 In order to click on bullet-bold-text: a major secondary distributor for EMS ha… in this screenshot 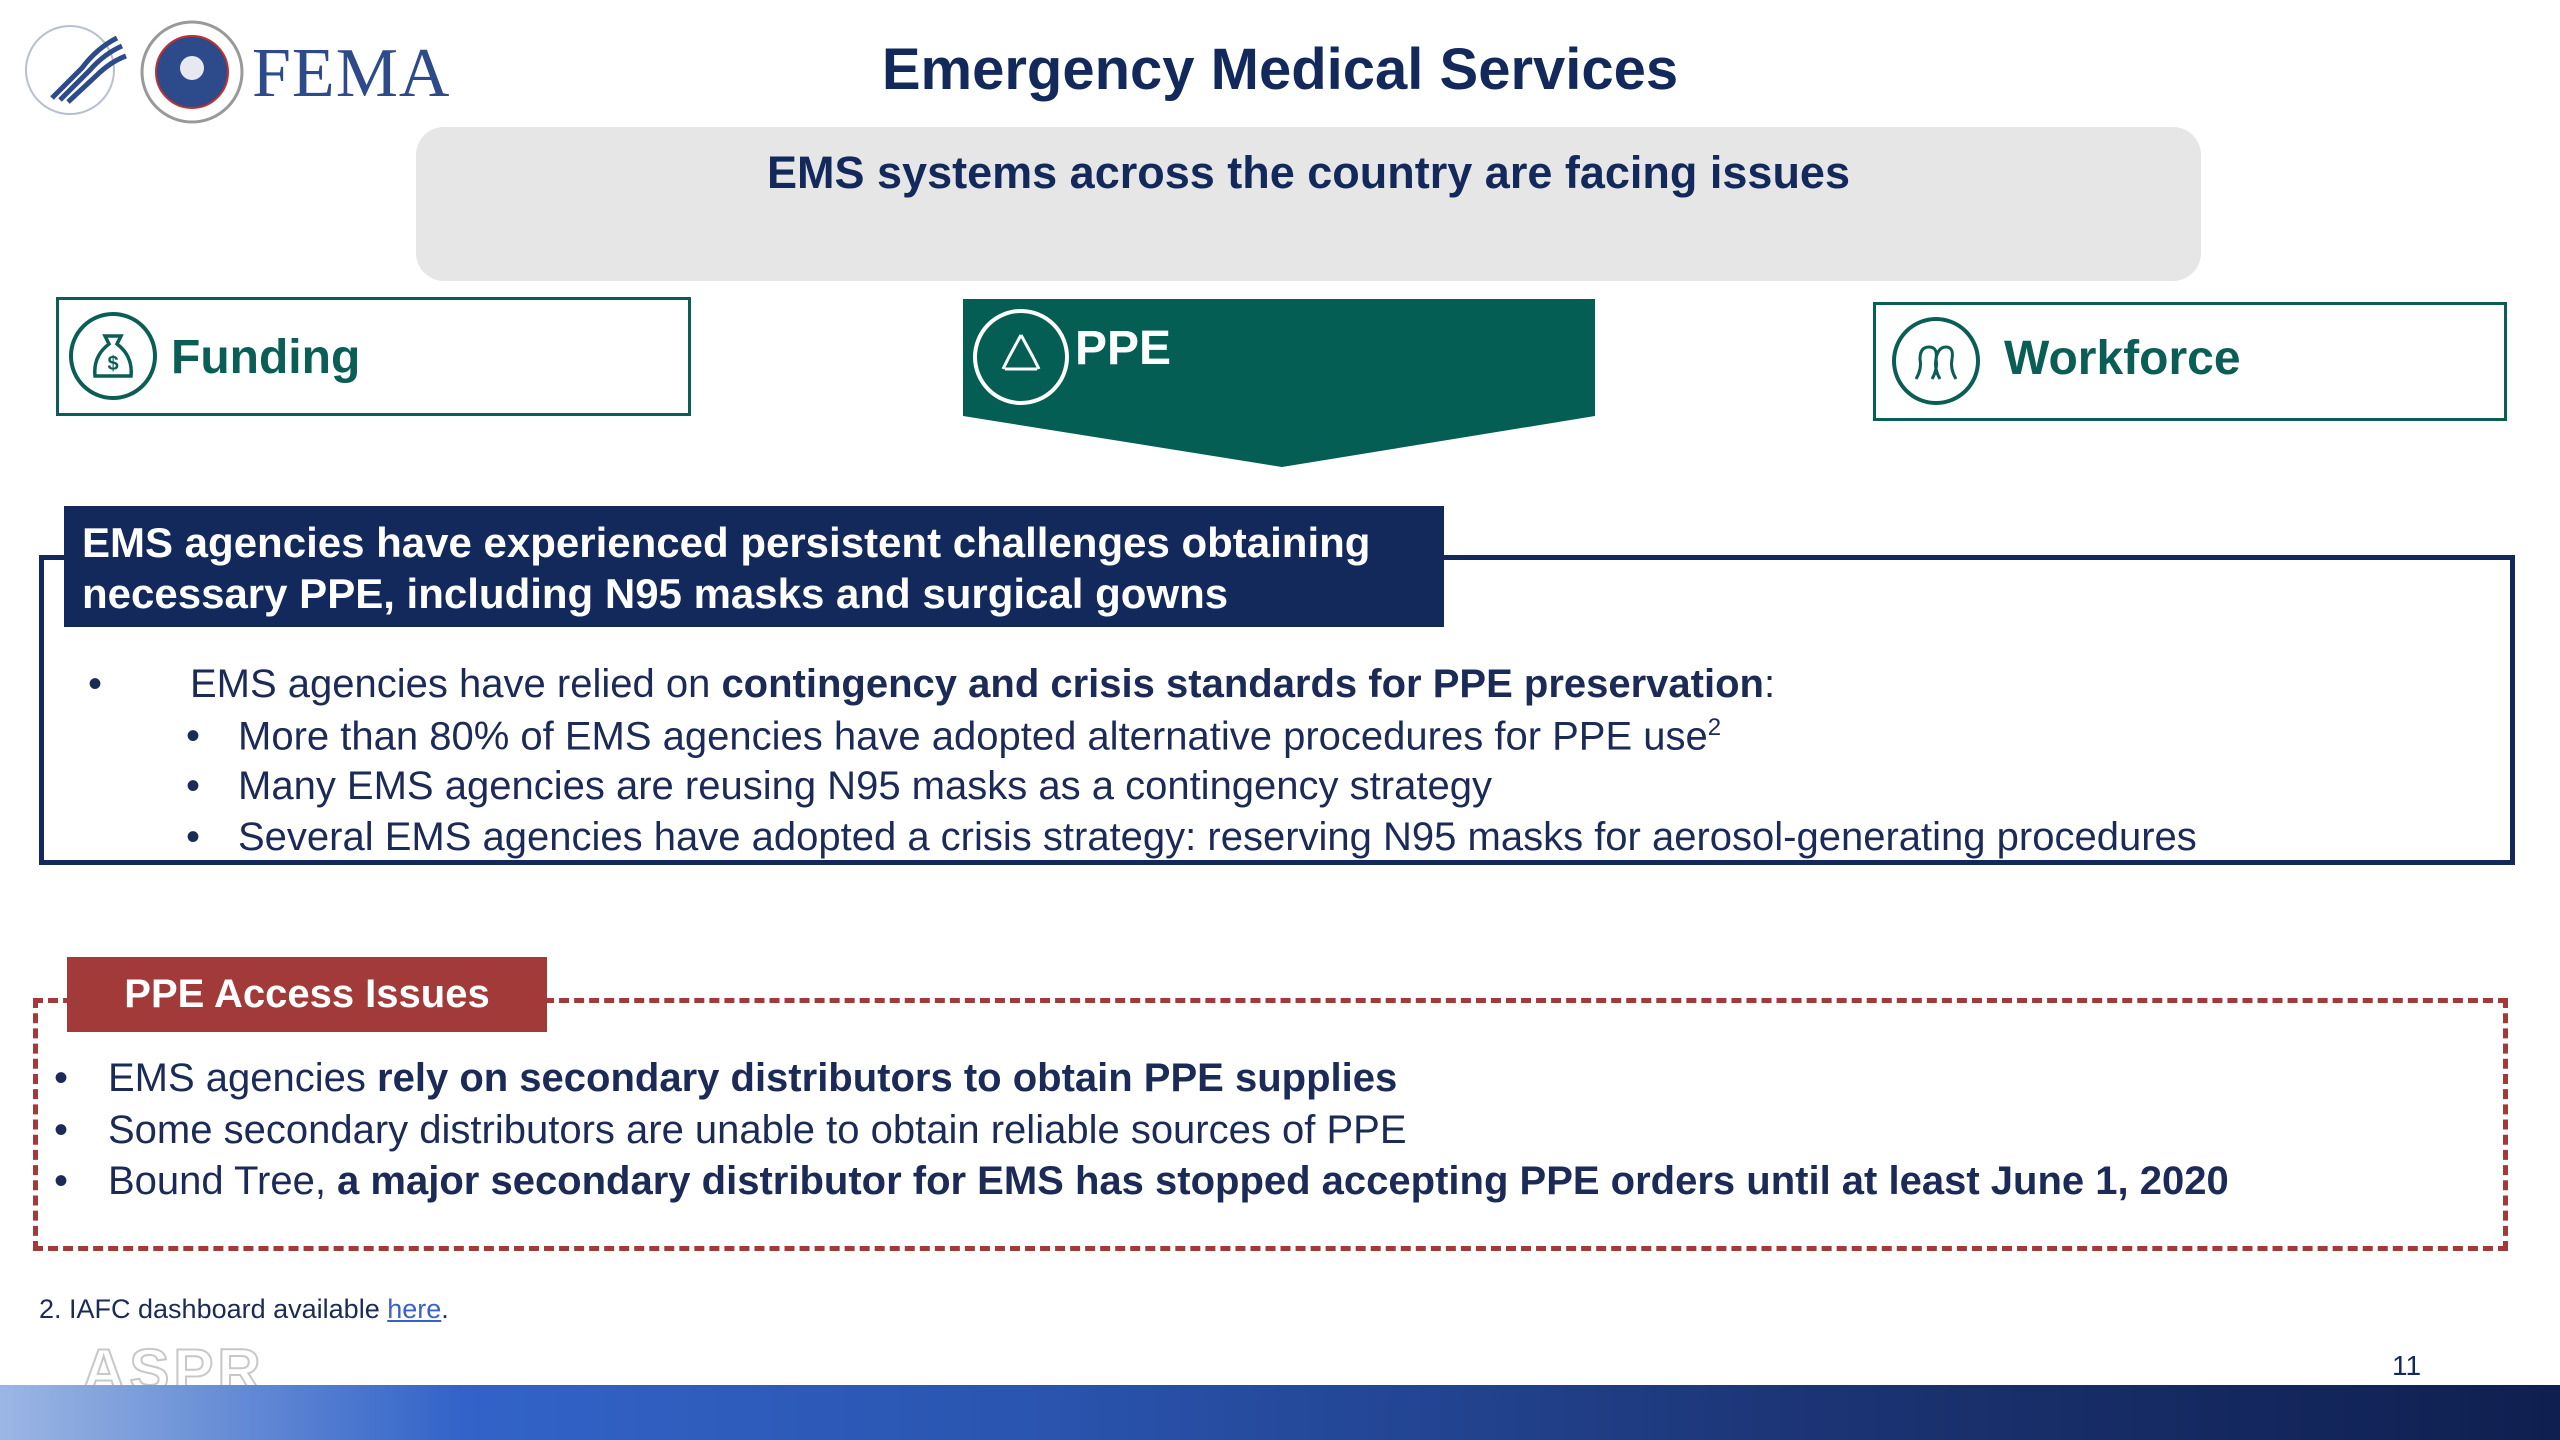, I will do `click(1283, 1181)`.